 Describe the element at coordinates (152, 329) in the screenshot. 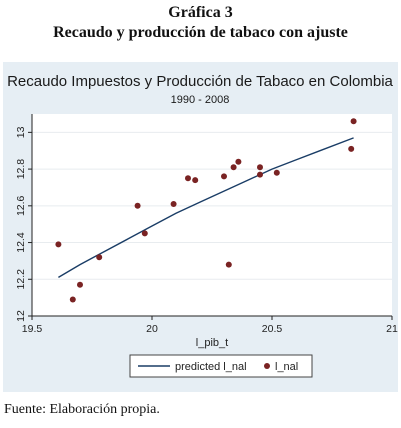

I see `x-tick-label: 20` at that location.